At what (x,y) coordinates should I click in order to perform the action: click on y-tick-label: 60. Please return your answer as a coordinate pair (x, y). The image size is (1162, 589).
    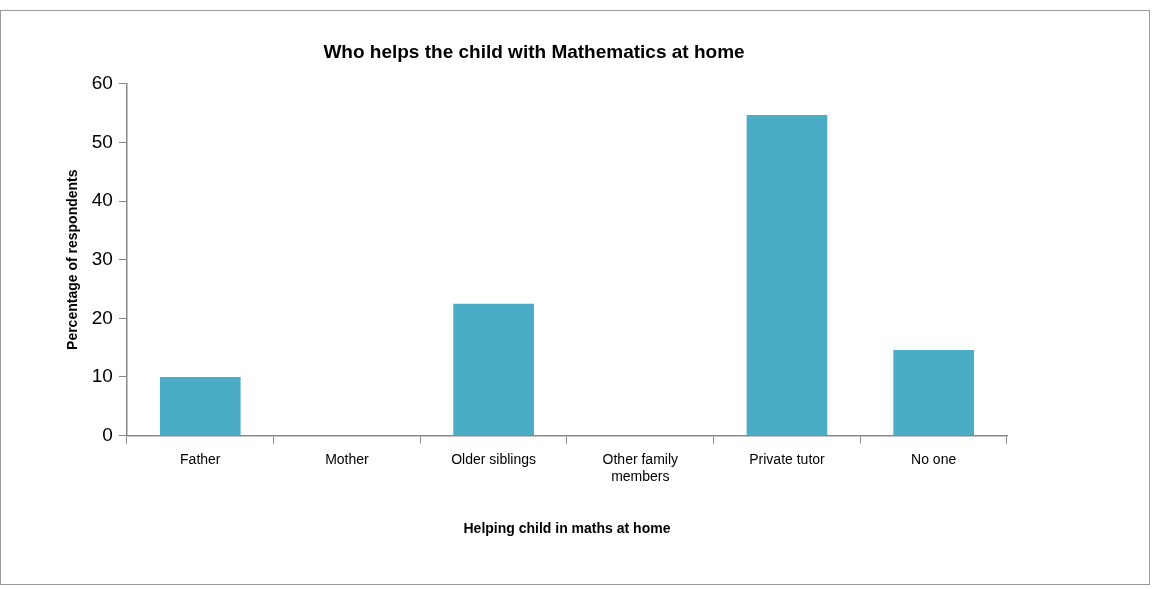
    Looking at the image, I should click on (102, 83).